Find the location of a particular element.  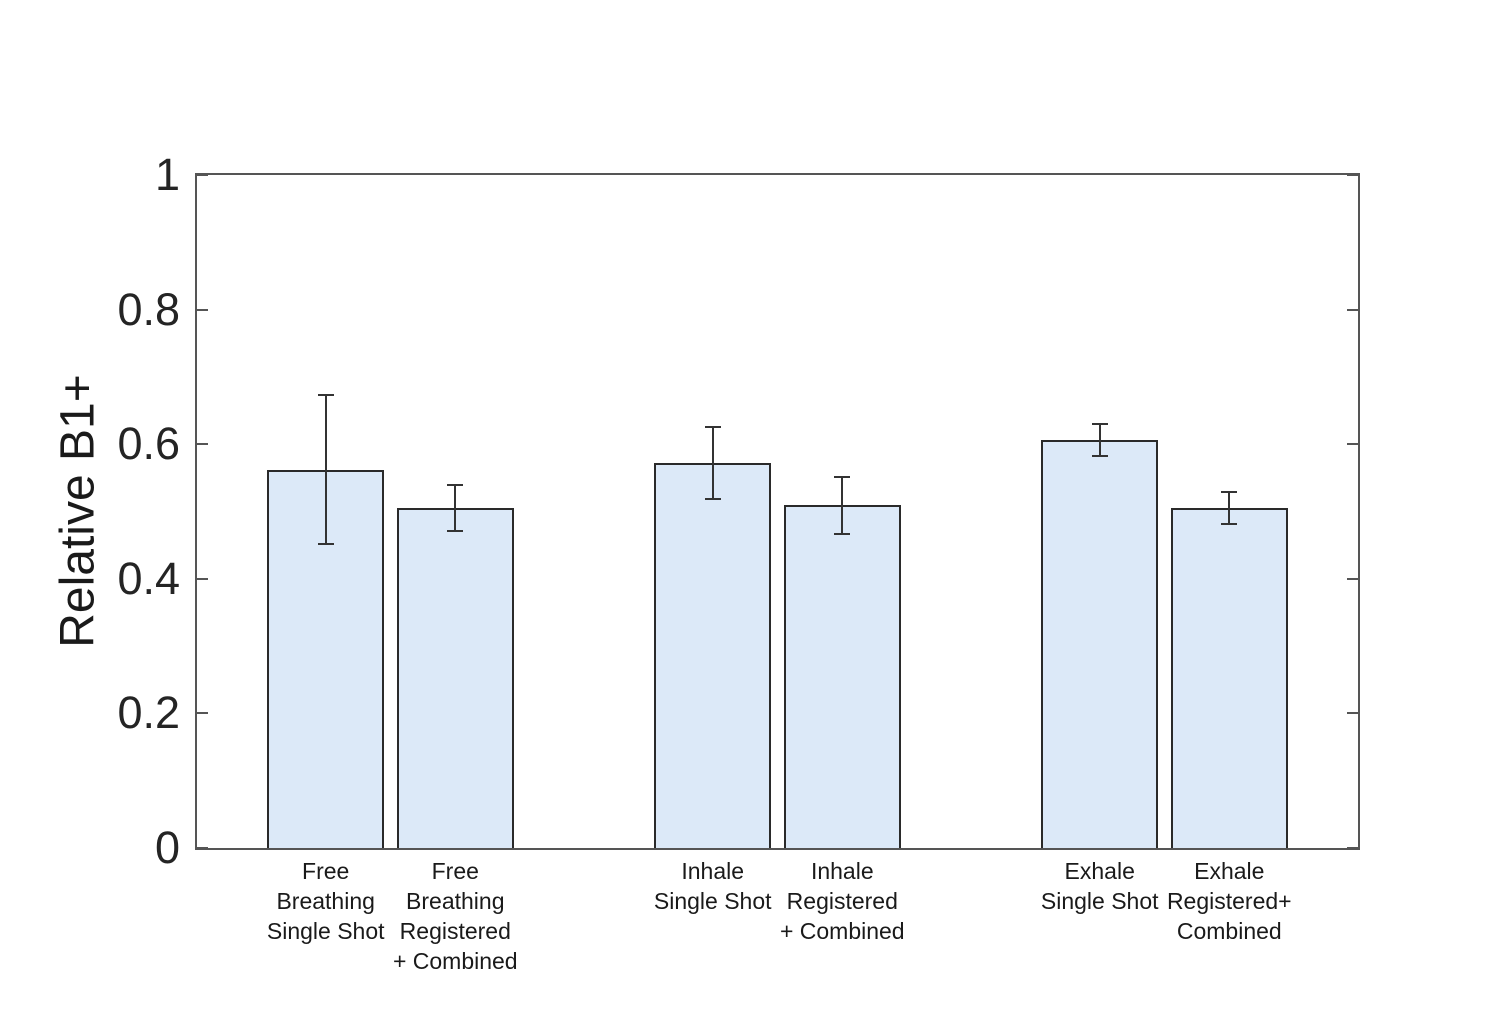

bar-exhale-single-shot is located at coordinates (1100, 644).